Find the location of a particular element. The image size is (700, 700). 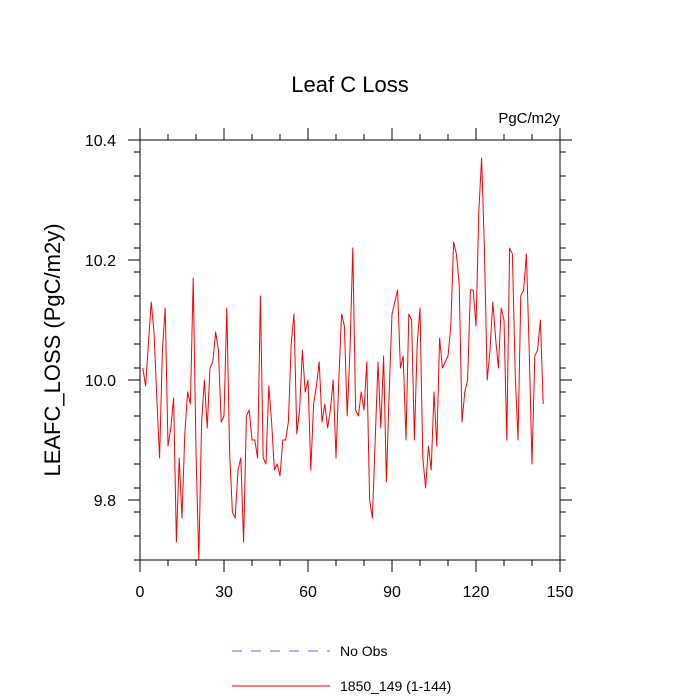

chart-title: Leaf C Loss is located at coordinates (349, 84).